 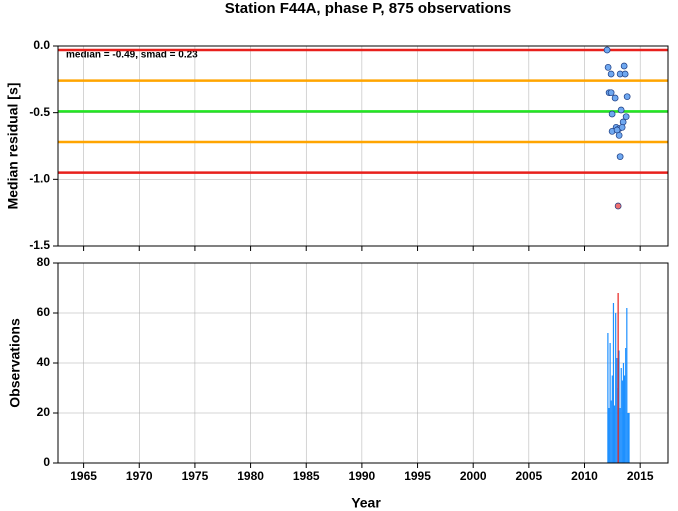 I want to click on y-tick-label: 80, so click(x=44, y=262).